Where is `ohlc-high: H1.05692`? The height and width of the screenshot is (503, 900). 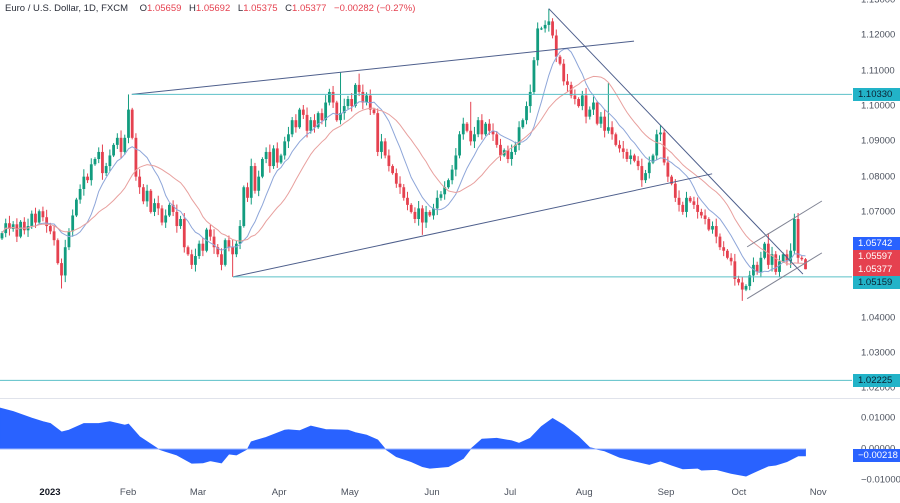
ohlc-high: H1.05692 is located at coordinates (209, 8).